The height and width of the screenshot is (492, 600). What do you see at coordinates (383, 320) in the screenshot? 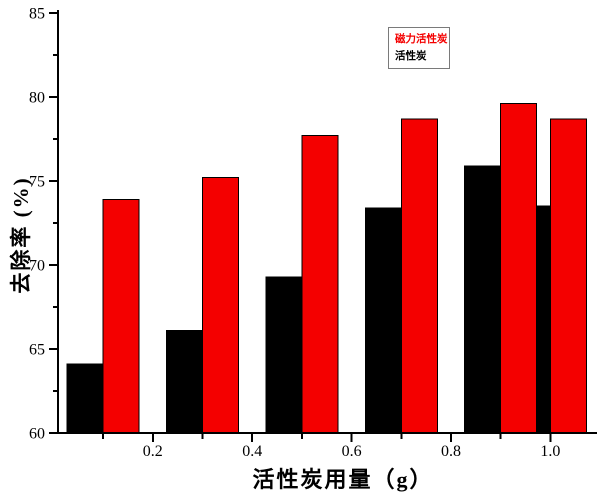
I see `bar-activated-carbon-0.7` at bounding box center [383, 320].